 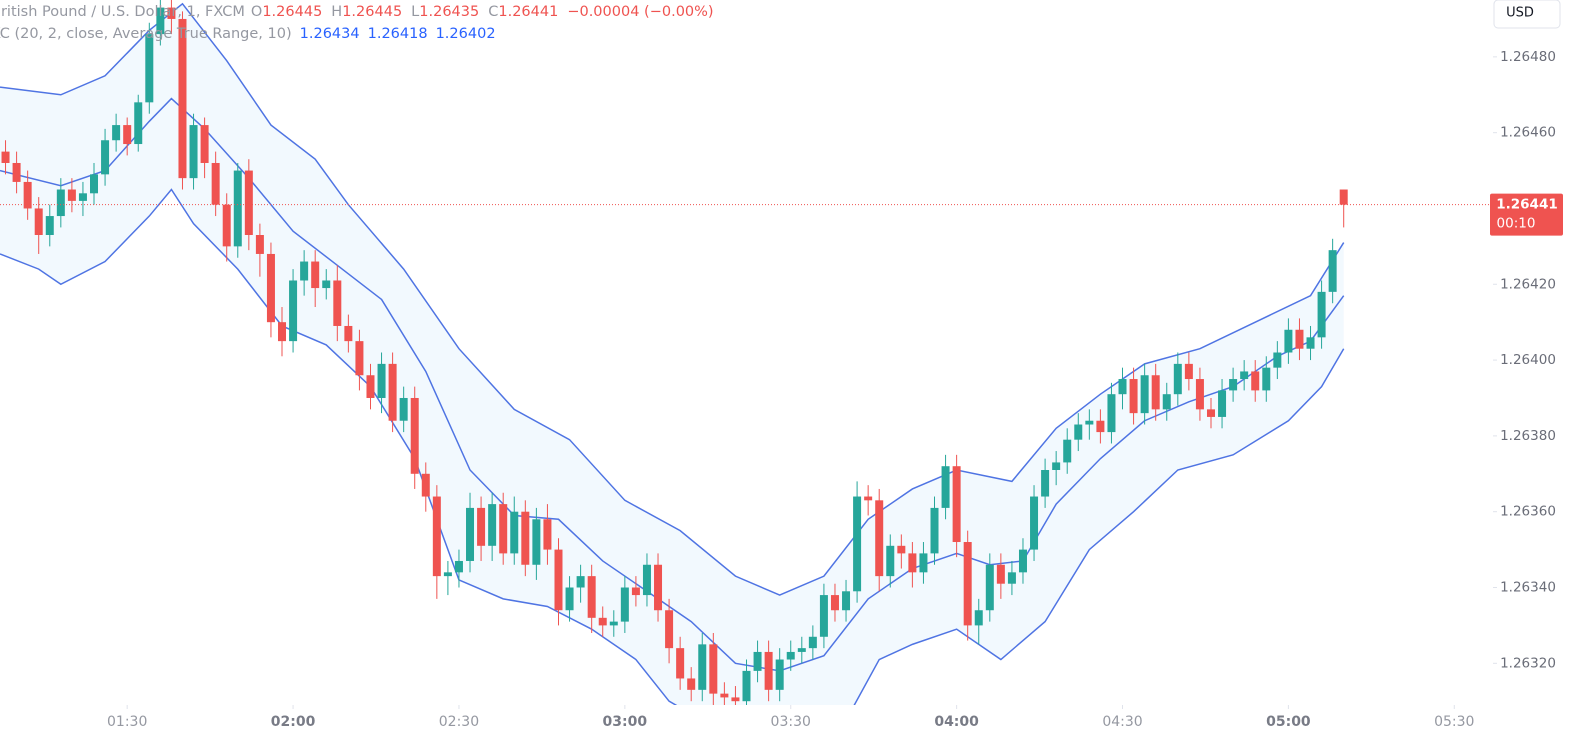 What do you see at coordinates (956, 722) in the screenshot?
I see `x-tick-label: 04:00` at bounding box center [956, 722].